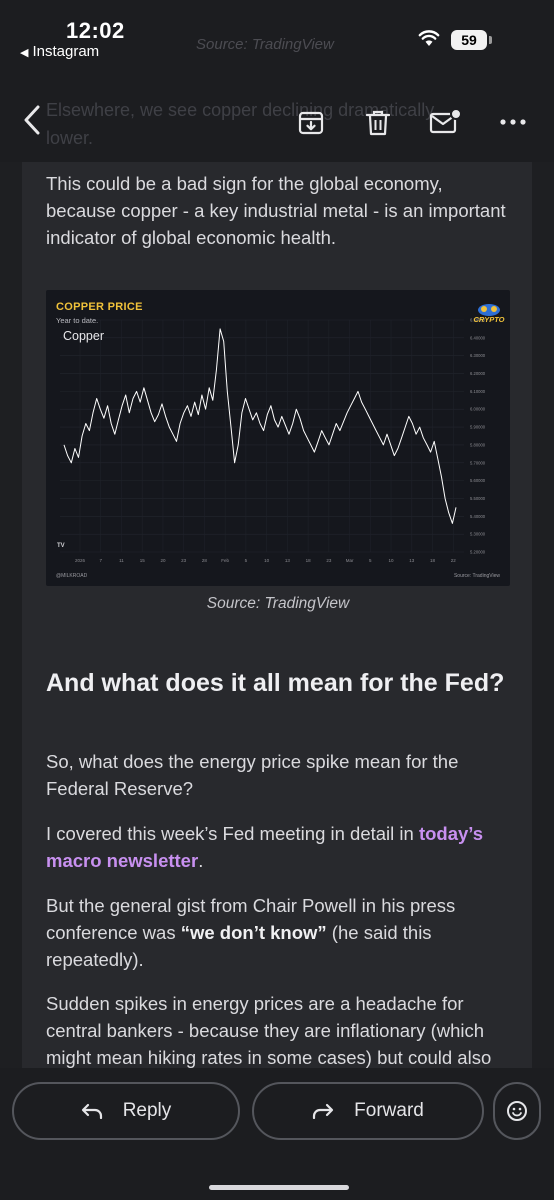  Describe the element at coordinates (121, 560) in the screenshot. I see `x-tick-label: 11` at that location.